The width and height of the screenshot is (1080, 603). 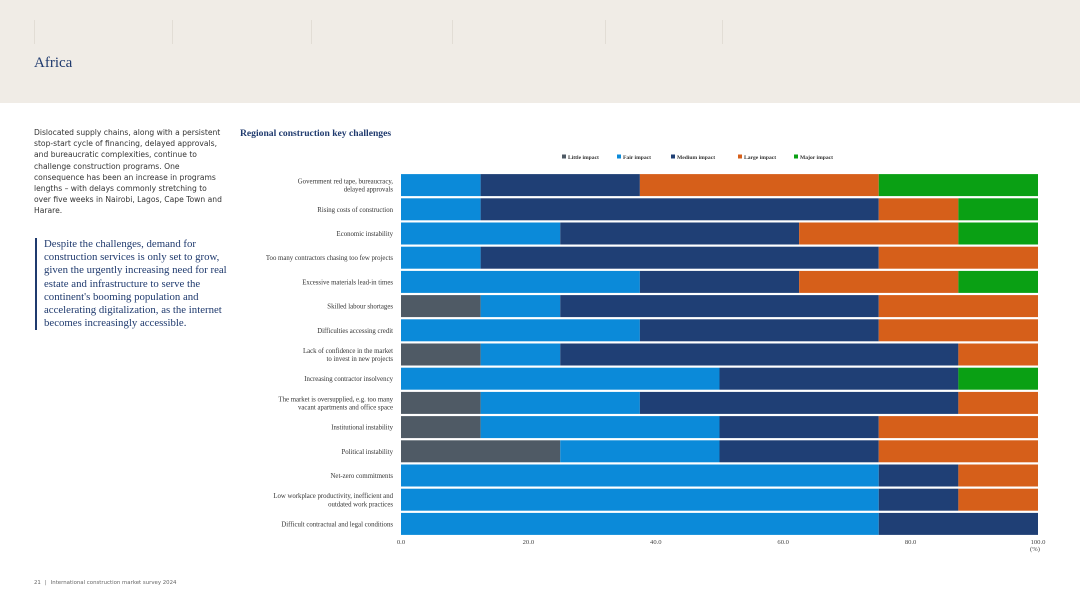 I want to click on x-tick-label: 40.0, so click(x=656, y=542).